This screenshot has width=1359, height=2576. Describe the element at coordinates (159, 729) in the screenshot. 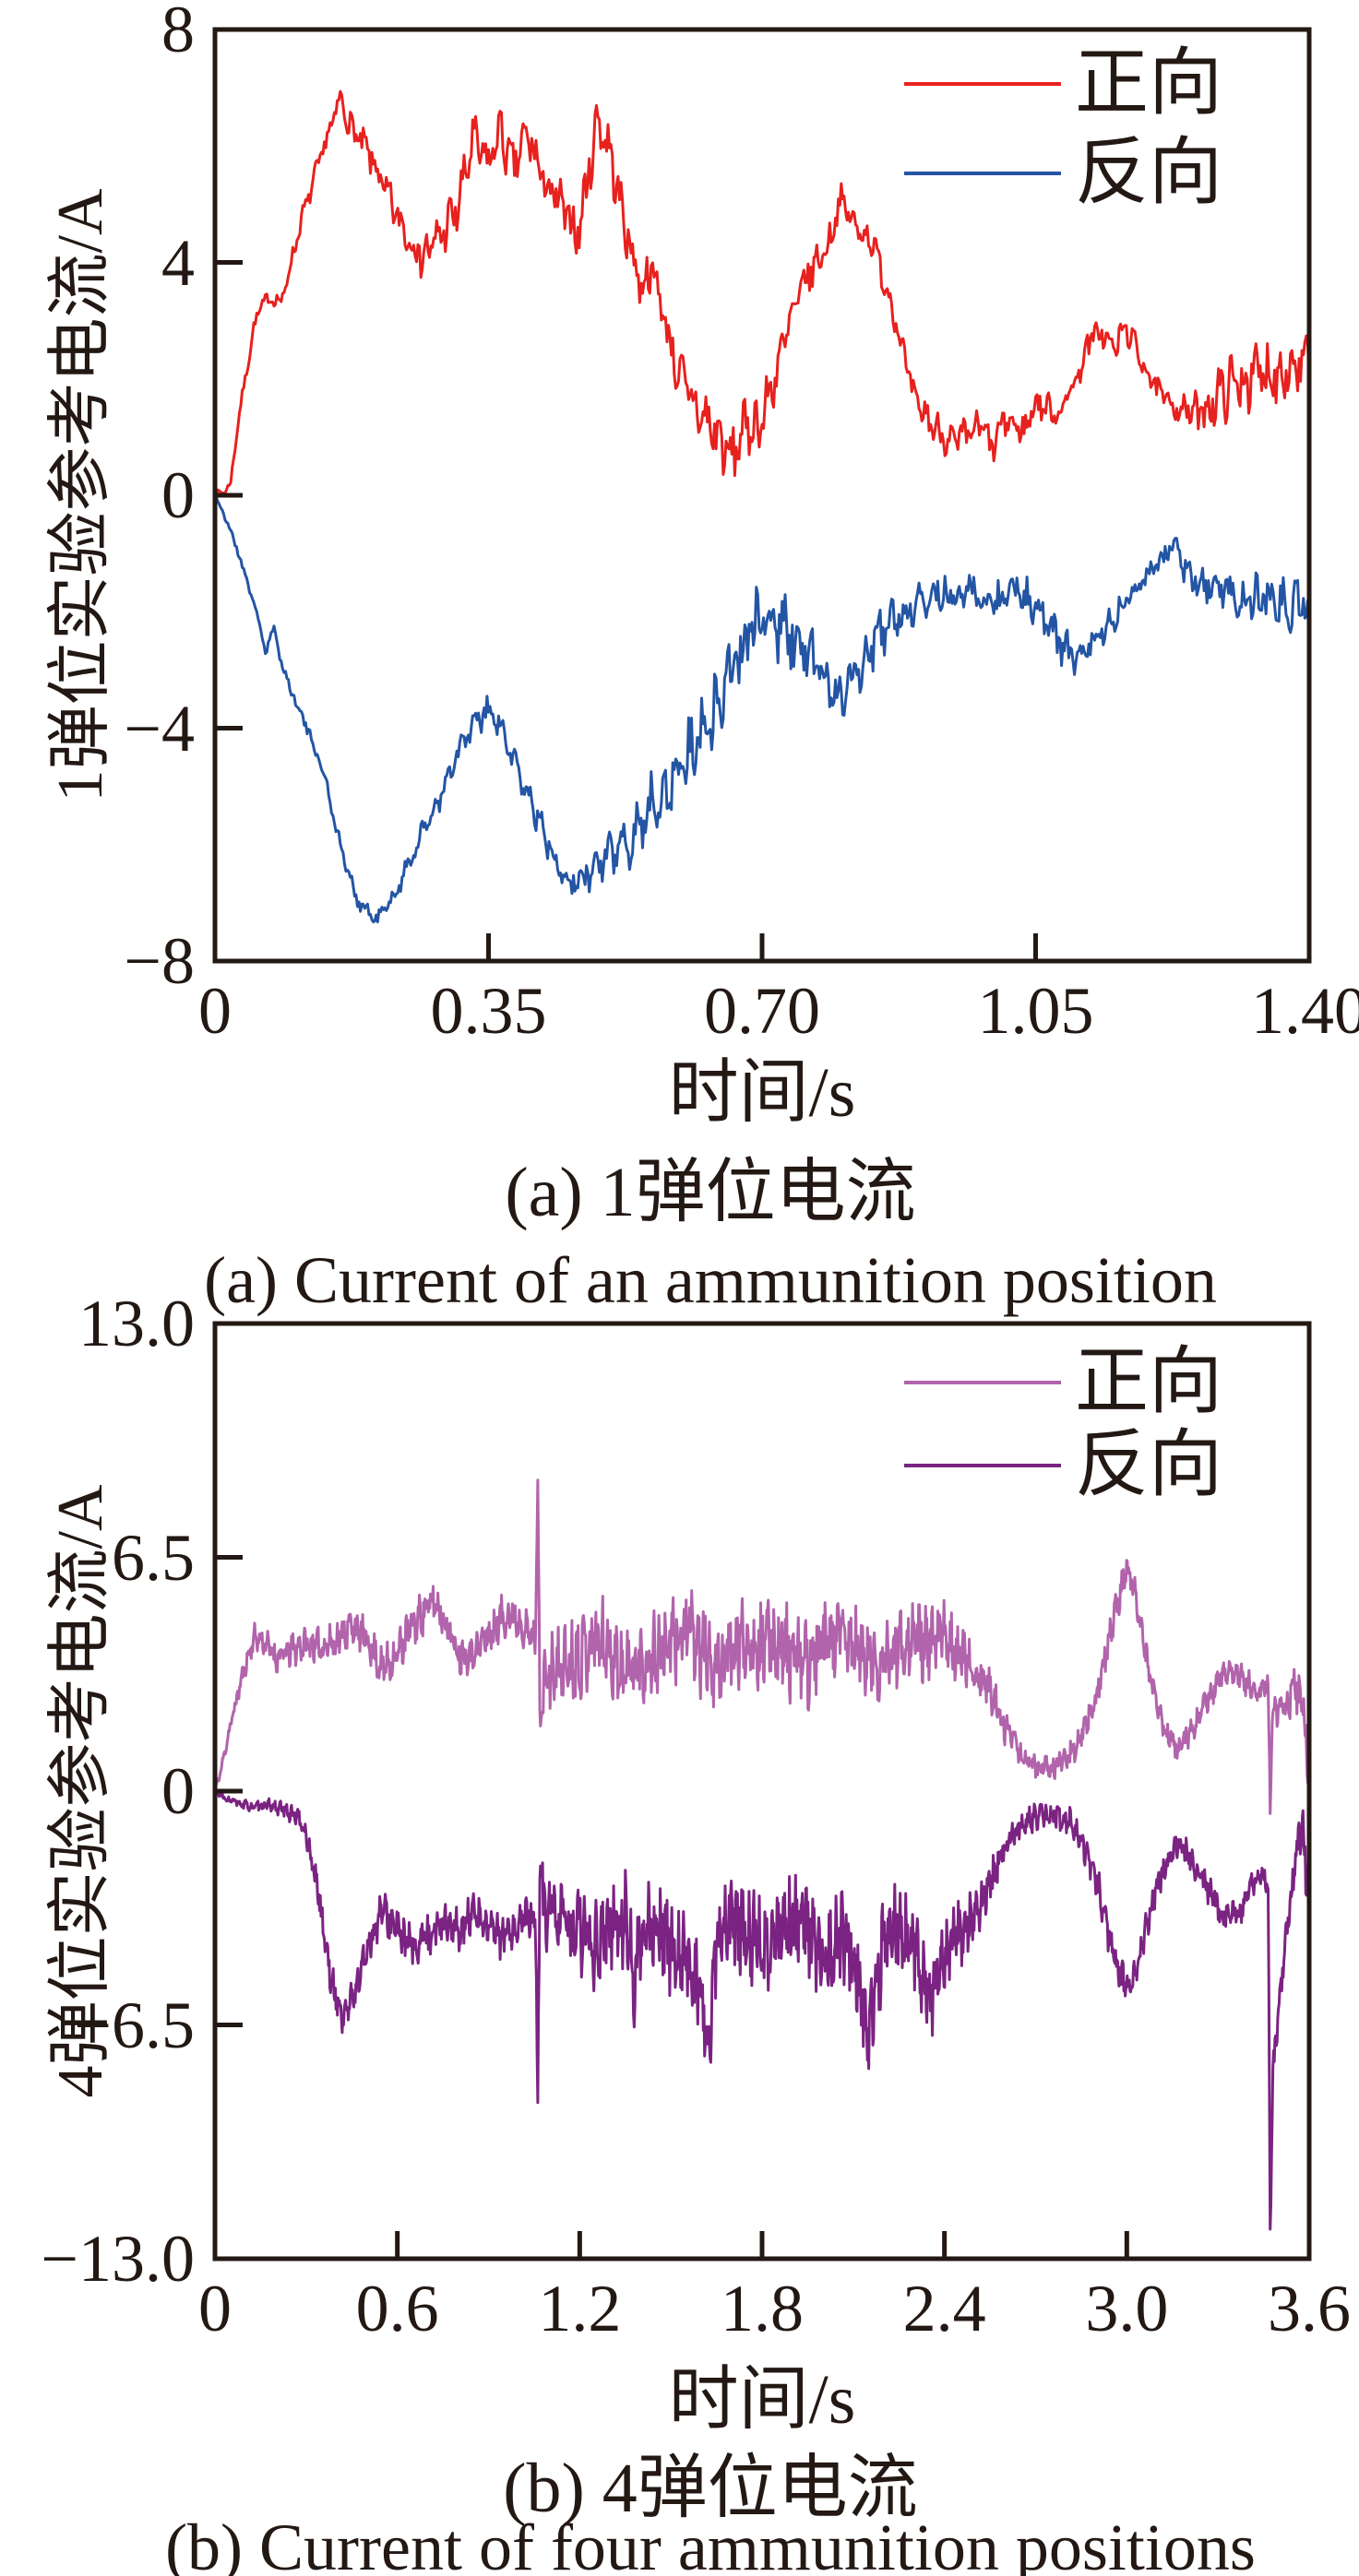

I see `chart-a-y-tick-label: −4` at that location.